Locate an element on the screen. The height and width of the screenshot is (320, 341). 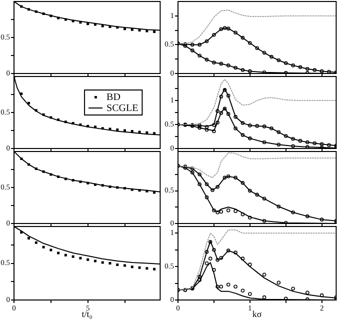
x-axis-title: kσ is located at coordinates (257, 313).